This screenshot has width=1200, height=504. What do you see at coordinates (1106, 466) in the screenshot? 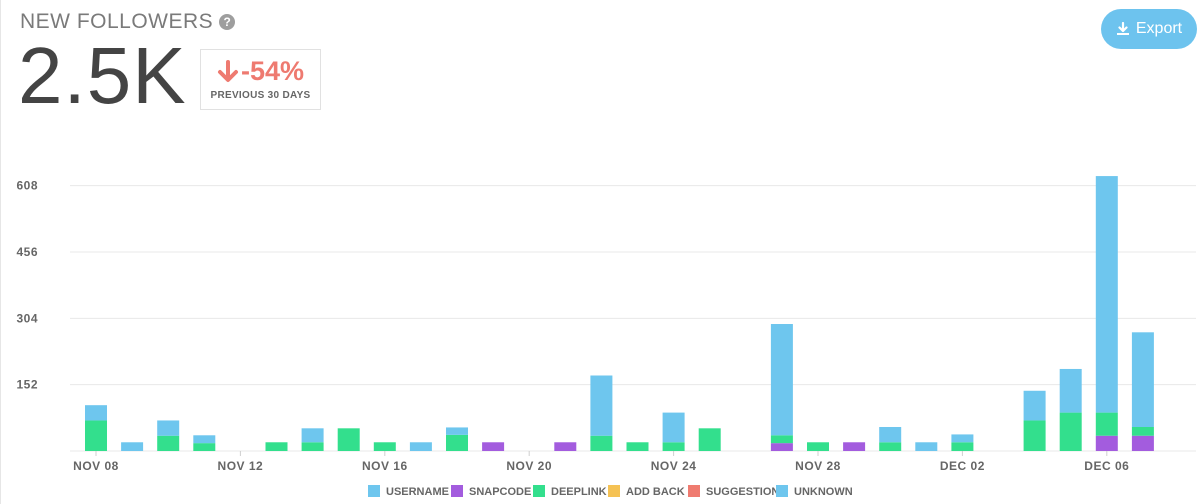
I see `x-tick-label: DEC 06` at bounding box center [1106, 466].